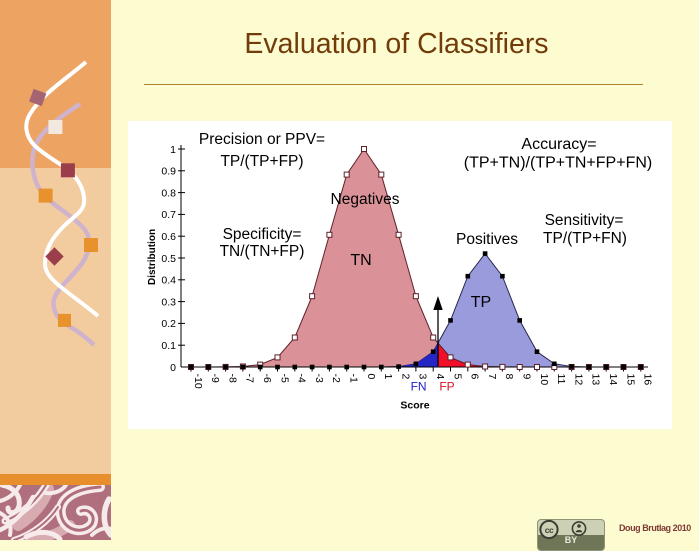 This screenshot has width=699, height=551. What do you see at coordinates (457, 377) in the screenshot?
I see `svg-text: 5` at bounding box center [457, 377].